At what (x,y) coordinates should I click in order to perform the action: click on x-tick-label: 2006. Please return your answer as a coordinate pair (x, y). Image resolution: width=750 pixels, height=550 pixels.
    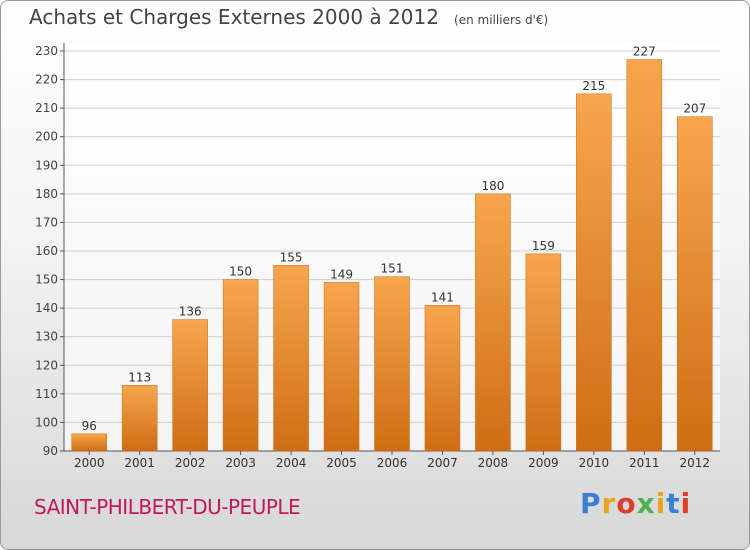
    Looking at the image, I should click on (392, 463).